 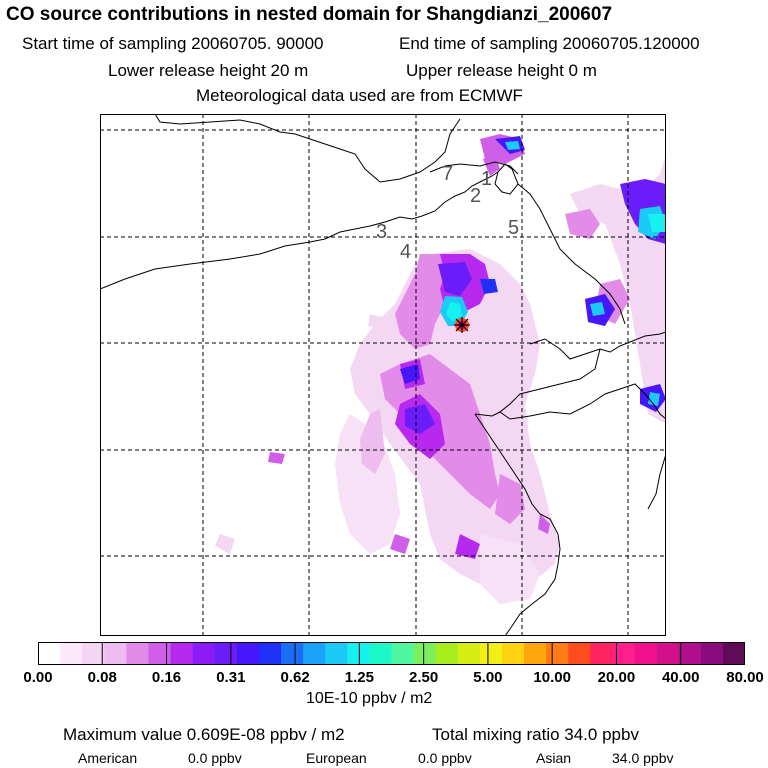 What do you see at coordinates (462, 325) in the screenshot?
I see `star-icon` at bounding box center [462, 325].